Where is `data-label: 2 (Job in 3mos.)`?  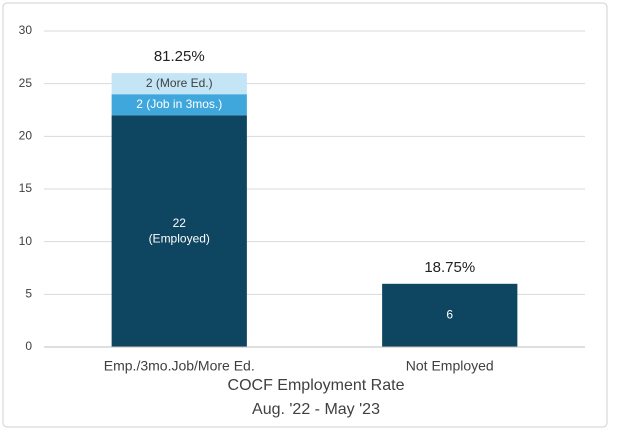
data-label: 2 (Job in 3mos.) is located at coordinates (179, 104).